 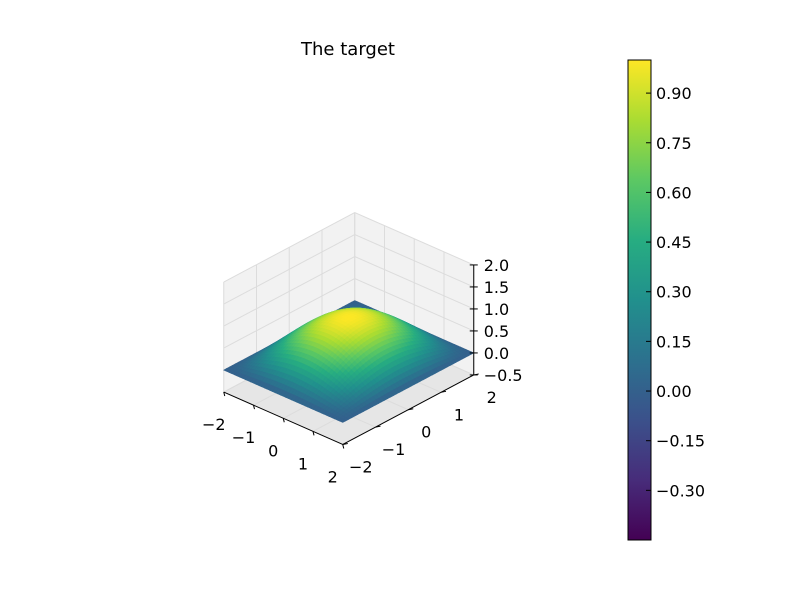 I want to click on y-tick-label: −1, so click(x=394, y=449).